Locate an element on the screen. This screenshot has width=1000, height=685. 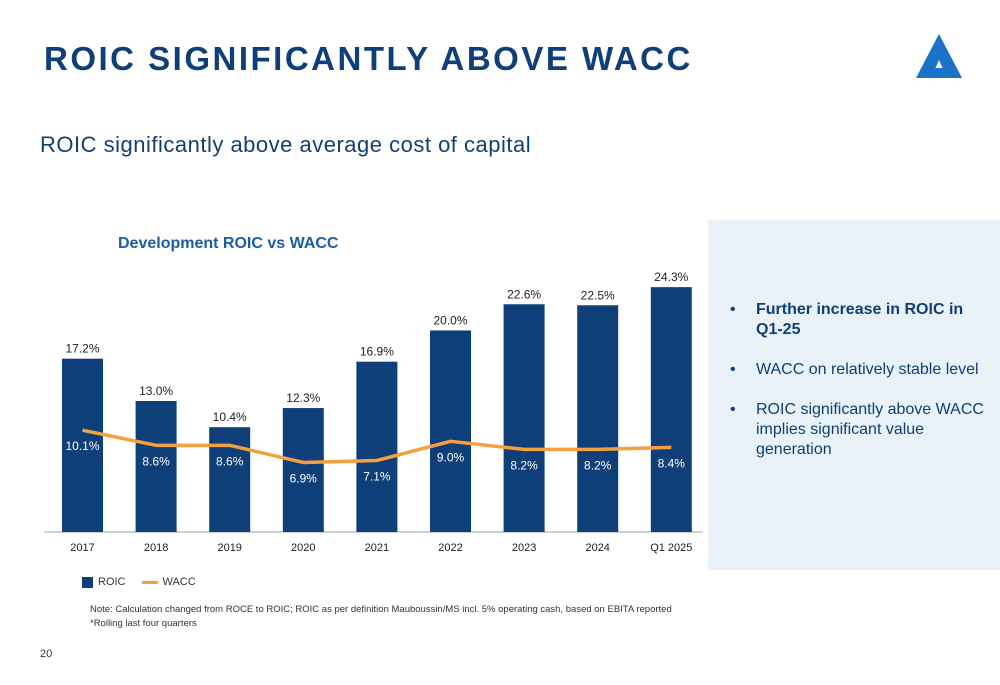
takeaway-item: Further increase in ROIC in Q1-25 is located at coordinates (857, 320).